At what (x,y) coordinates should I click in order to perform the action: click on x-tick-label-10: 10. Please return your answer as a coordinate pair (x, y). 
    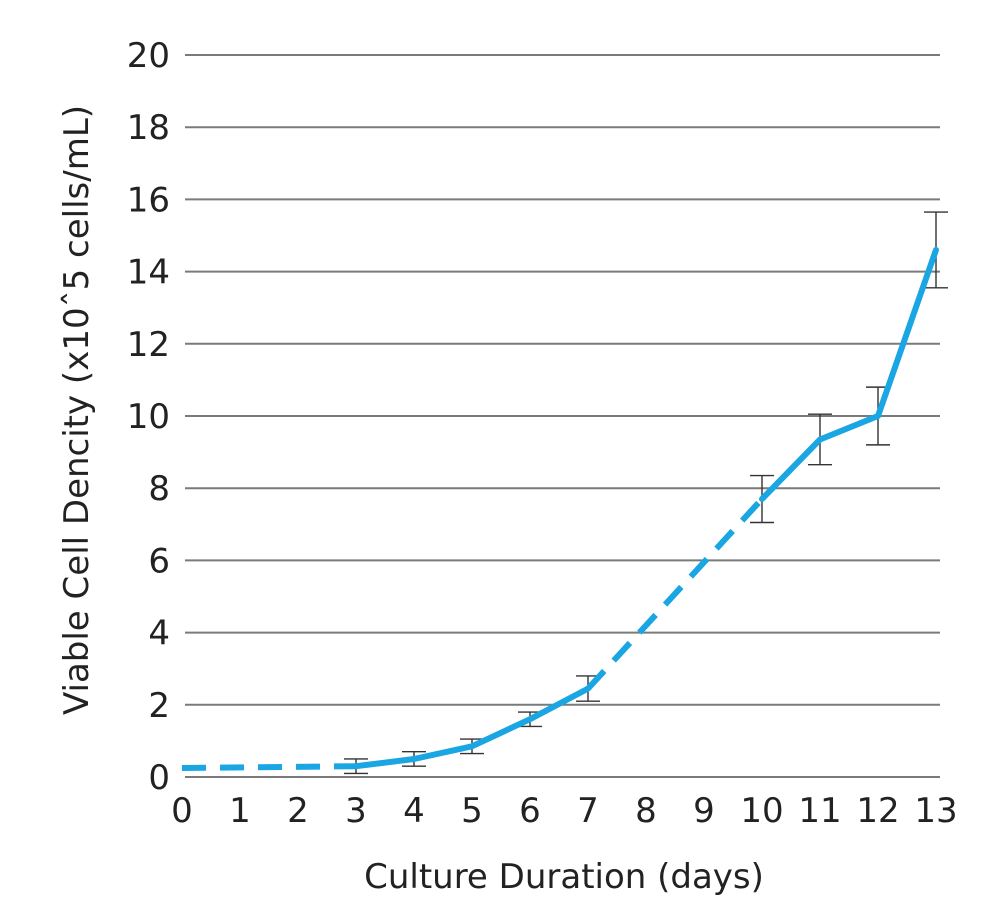
    Looking at the image, I should click on (761, 811).